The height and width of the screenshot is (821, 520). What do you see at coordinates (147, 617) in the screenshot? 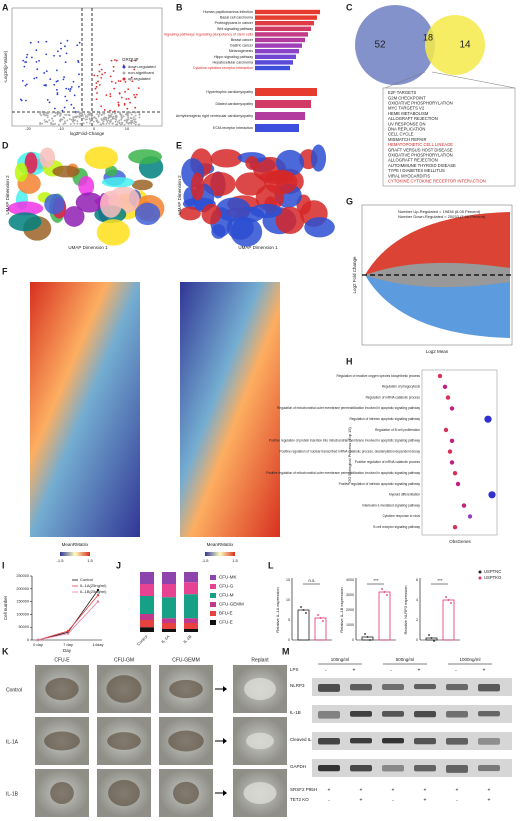
I see `bar-segment` at bounding box center [147, 617].